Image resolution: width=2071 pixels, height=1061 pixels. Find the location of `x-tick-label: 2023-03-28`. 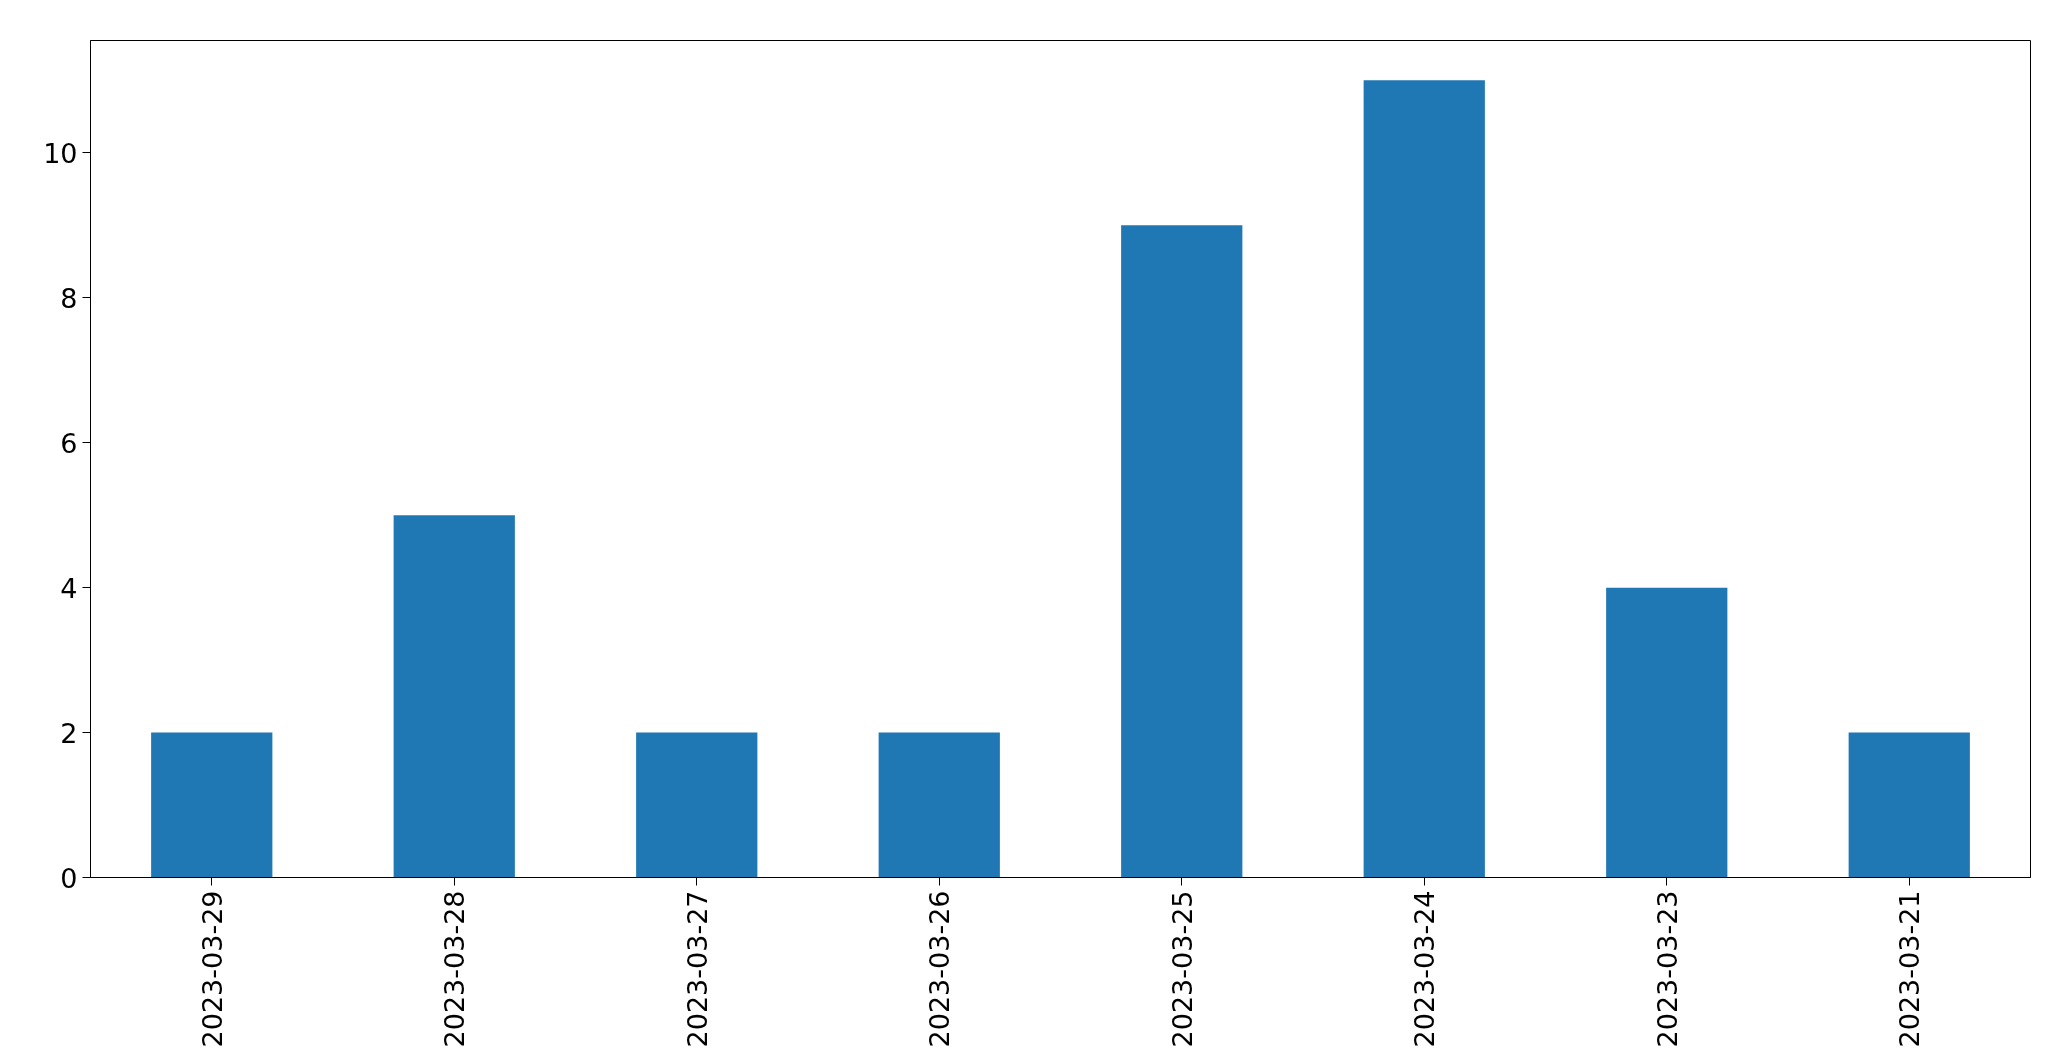

x-tick-label: 2023-03-28 is located at coordinates (455, 969).